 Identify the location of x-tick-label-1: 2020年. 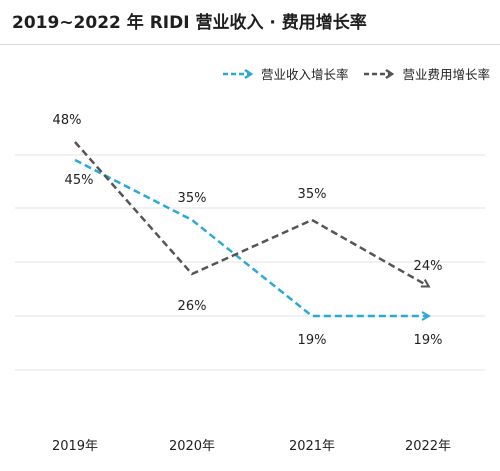
(192, 446).